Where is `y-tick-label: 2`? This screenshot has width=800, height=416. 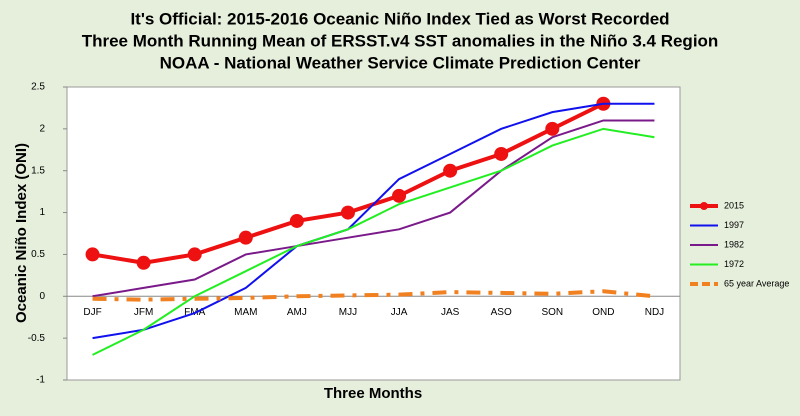
y-tick-label: 2 is located at coordinates (42, 128).